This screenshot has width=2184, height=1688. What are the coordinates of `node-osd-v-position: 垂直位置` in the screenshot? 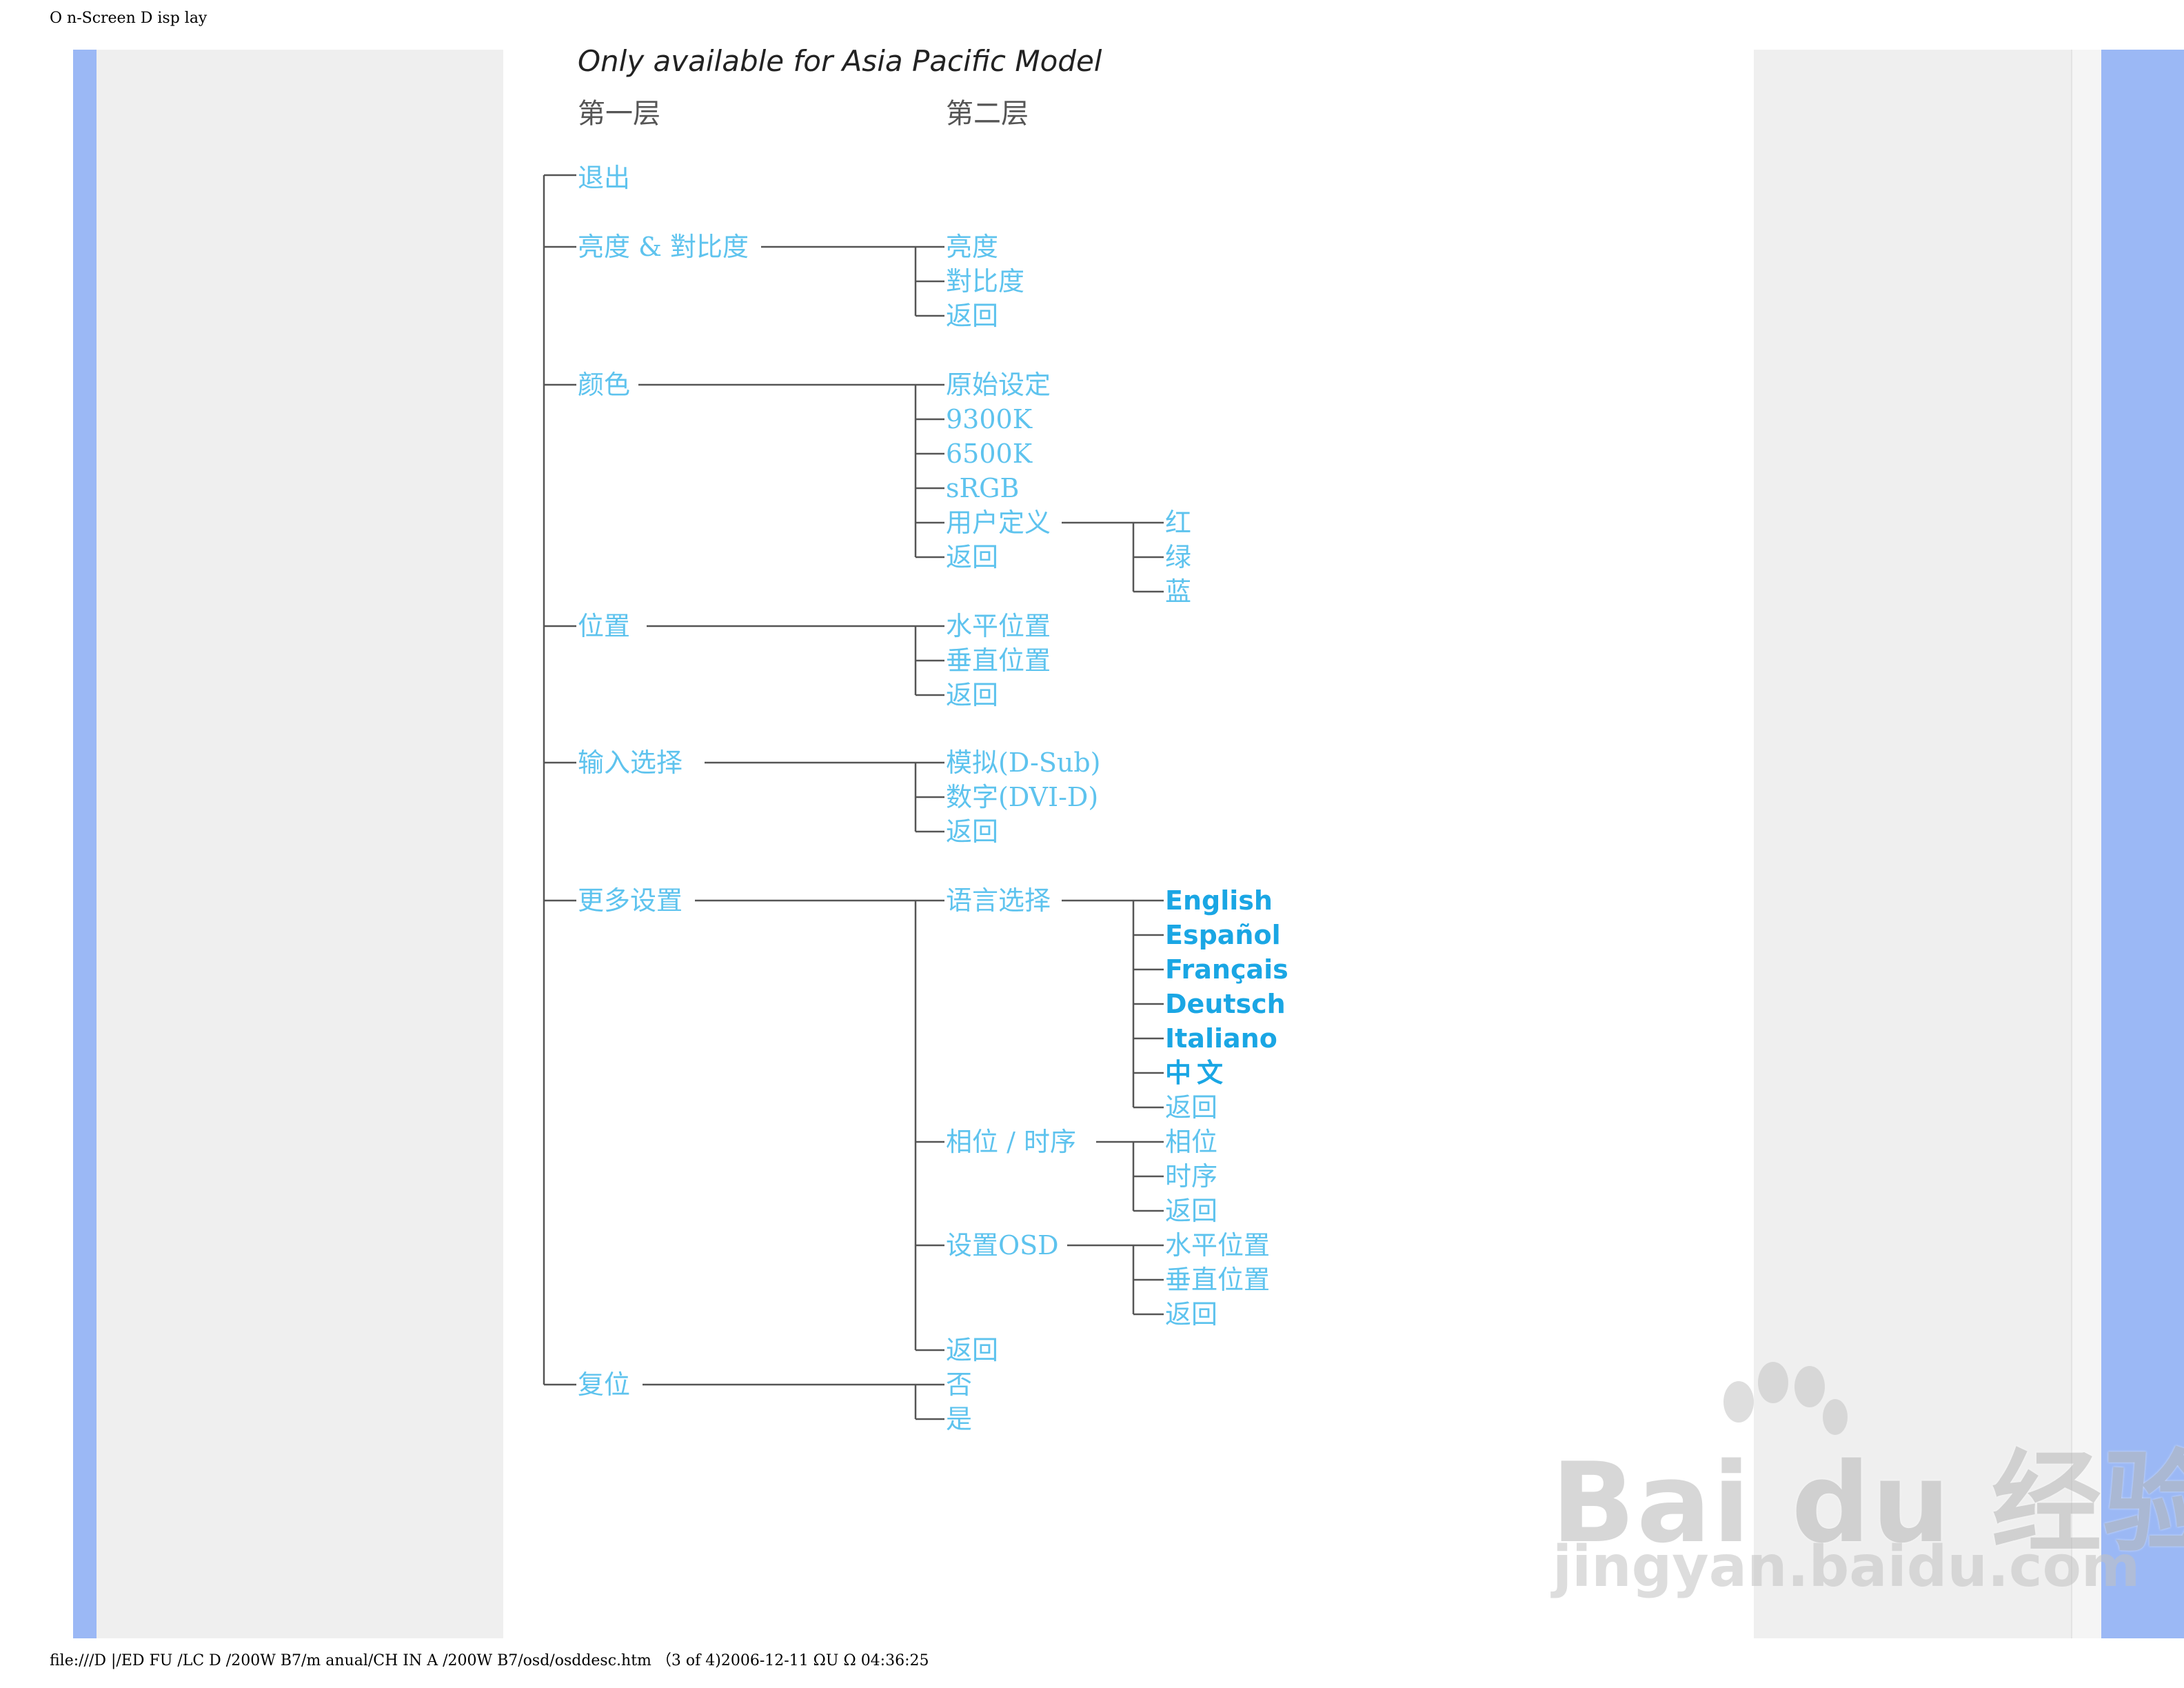 It's located at (1218, 1280).